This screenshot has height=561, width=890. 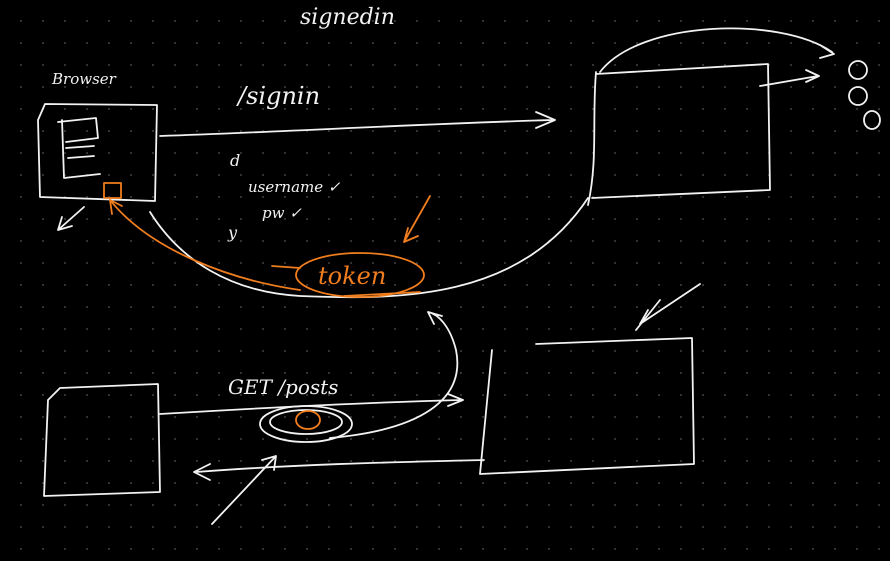 I want to click on api-check-mark, so click(x=668, y=307).